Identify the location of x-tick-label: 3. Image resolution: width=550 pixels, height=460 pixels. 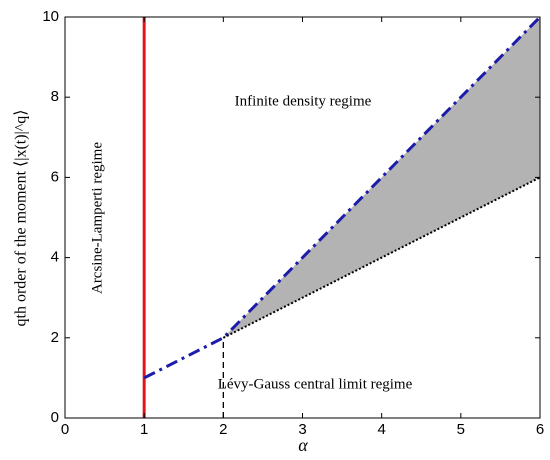
(302, 429).